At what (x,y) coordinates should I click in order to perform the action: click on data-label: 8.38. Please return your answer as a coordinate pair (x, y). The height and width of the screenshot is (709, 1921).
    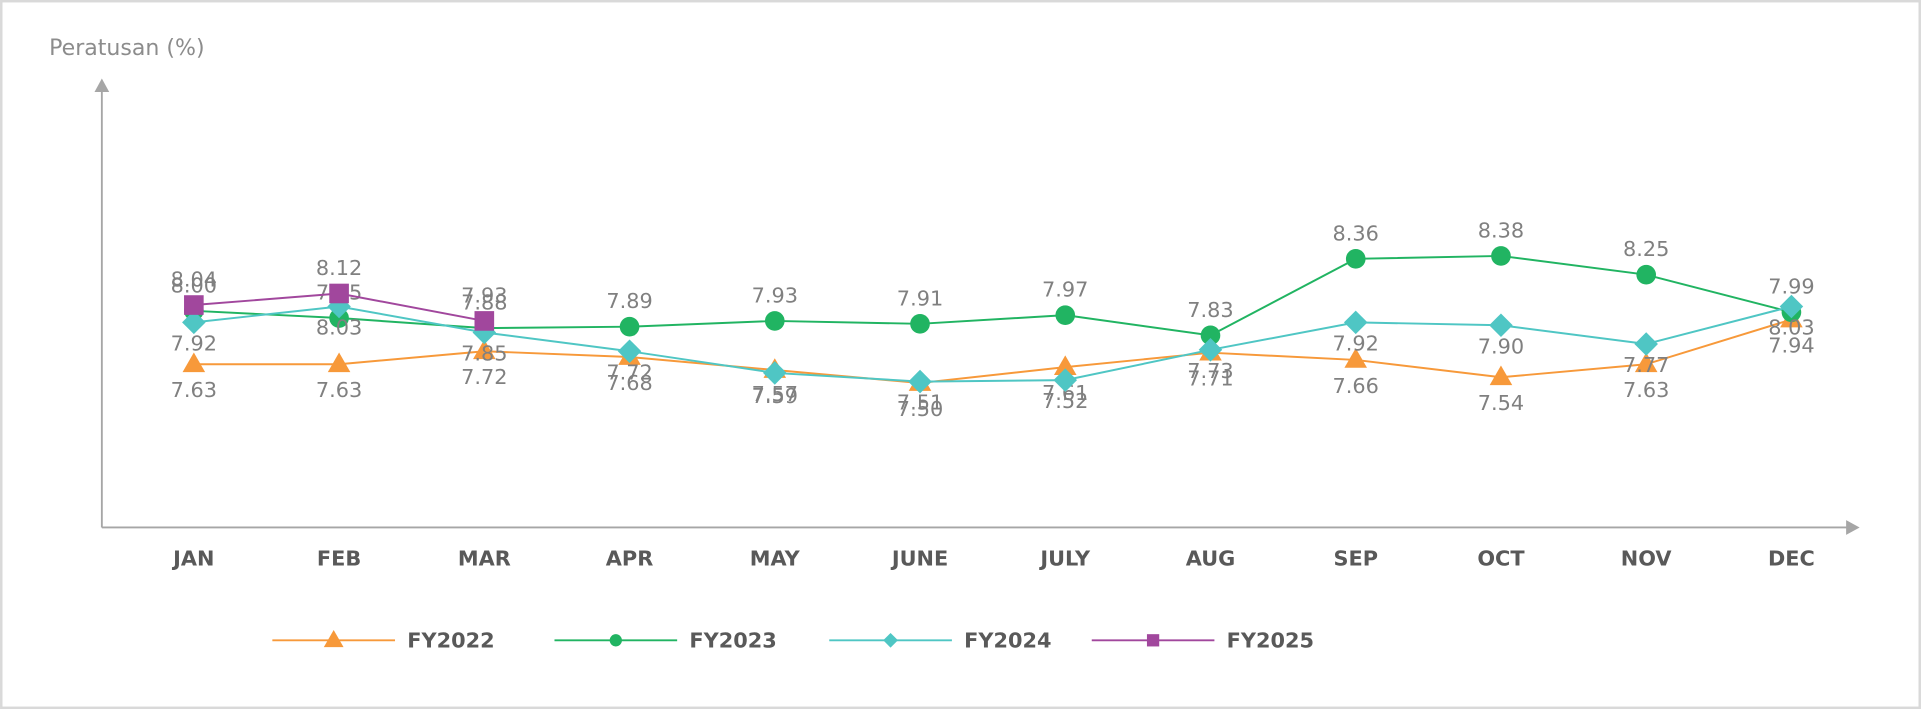
    Looking at the image, I should click on (1501, 230).